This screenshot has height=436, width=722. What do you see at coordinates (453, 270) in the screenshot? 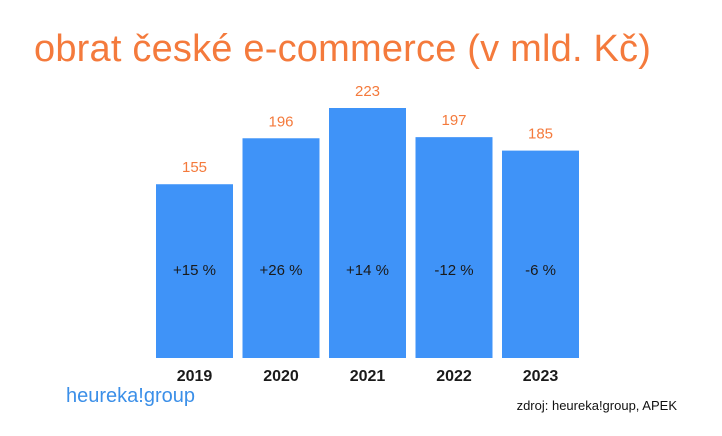
I see `change-label-2022: -12 %` at bounding box center [453, 270].